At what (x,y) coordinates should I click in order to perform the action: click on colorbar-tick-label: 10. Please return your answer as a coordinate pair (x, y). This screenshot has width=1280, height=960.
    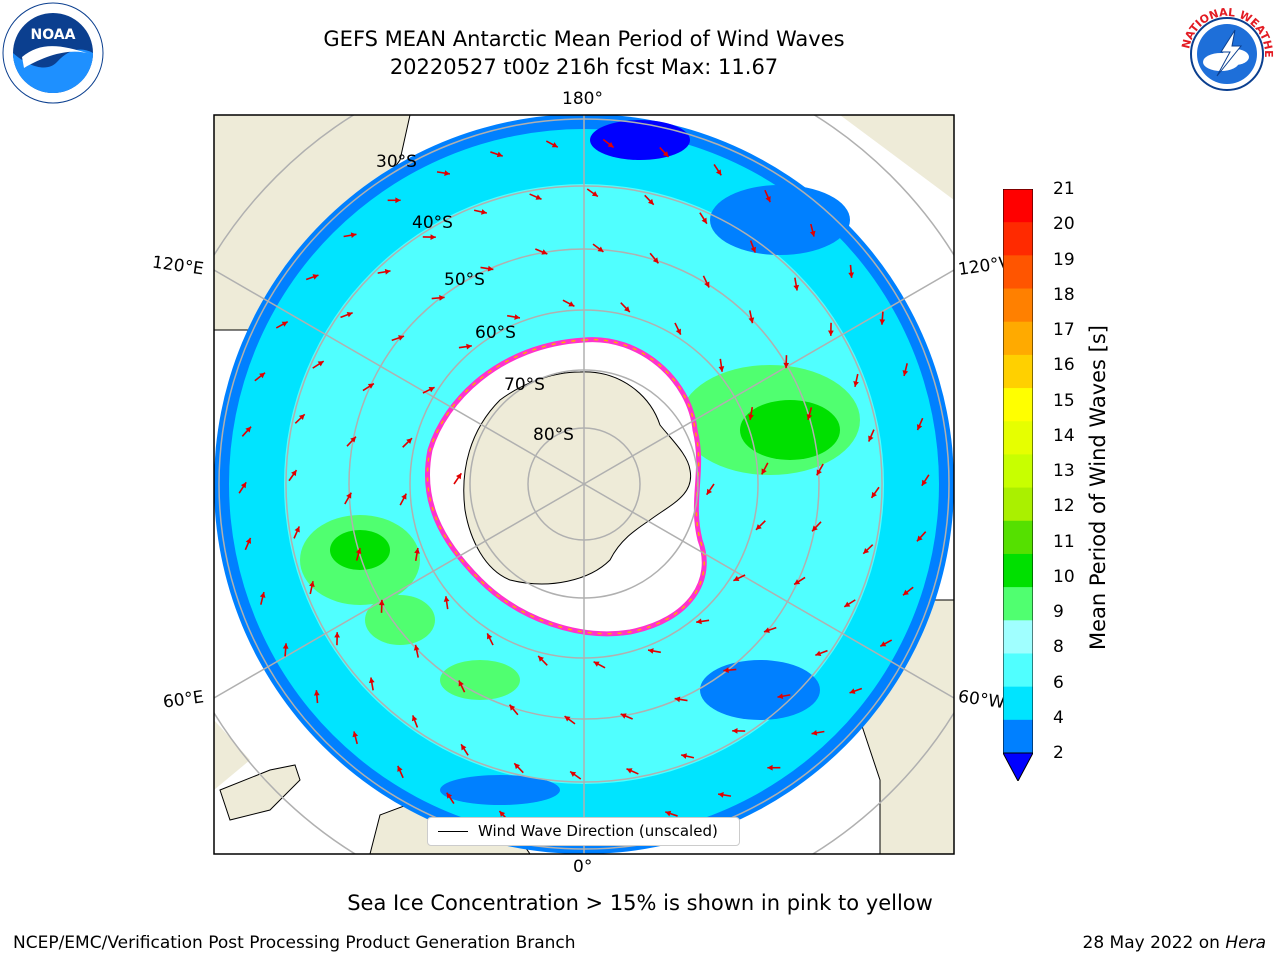
    Looking at the image, I should click on (1064, 576).